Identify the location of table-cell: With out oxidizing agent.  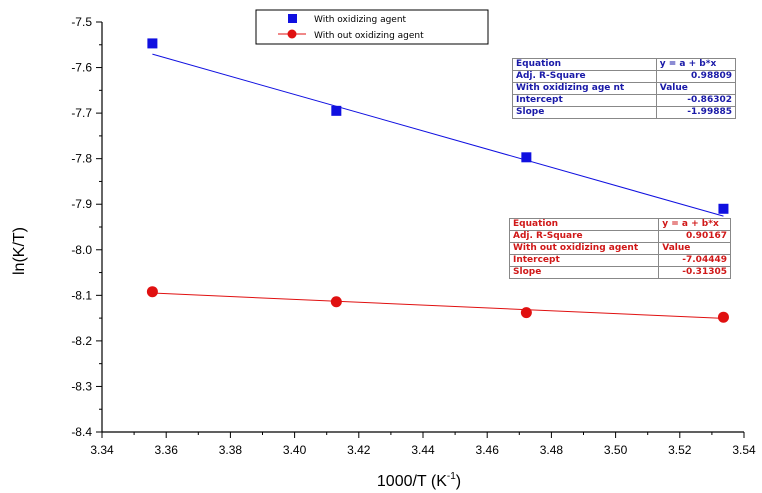
(584, 248).